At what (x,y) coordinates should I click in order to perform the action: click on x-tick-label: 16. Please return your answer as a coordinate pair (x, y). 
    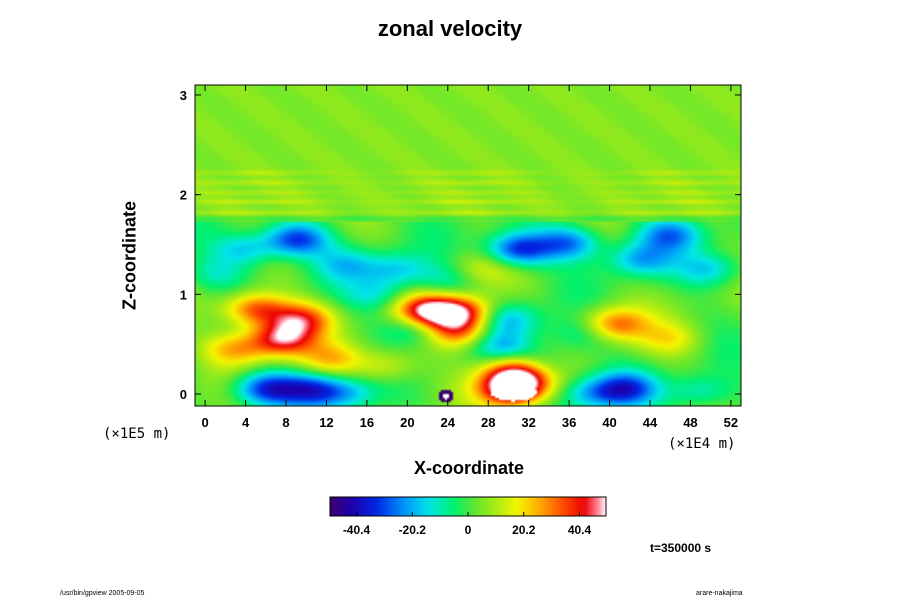
    Looking at the image, I should click on (367, 422).